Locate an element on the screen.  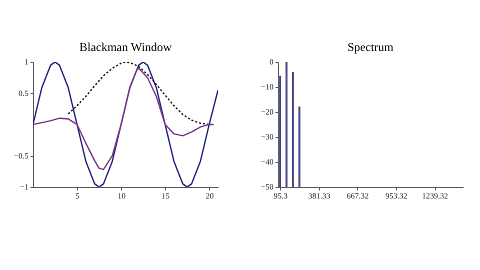
x-tick-label: 15 is located at coordinates (166, 196).